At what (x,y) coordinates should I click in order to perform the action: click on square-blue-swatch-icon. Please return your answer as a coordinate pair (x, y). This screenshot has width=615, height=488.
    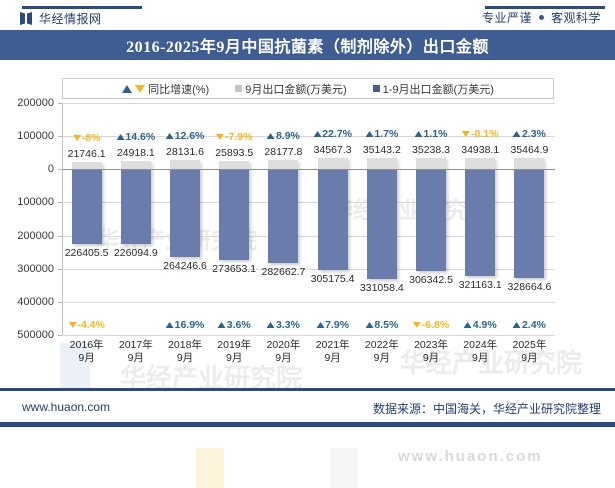
    Looking at the image, I should click on (376, 88).